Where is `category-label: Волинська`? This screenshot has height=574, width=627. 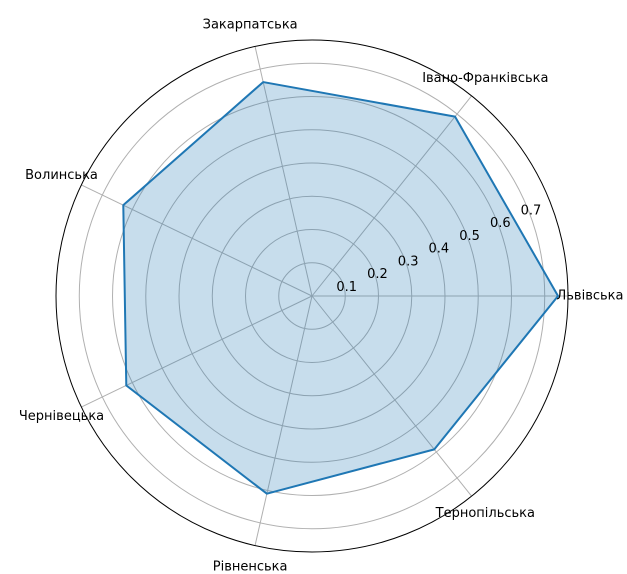 category-label: Волинська is located at coordinates (61, 175).